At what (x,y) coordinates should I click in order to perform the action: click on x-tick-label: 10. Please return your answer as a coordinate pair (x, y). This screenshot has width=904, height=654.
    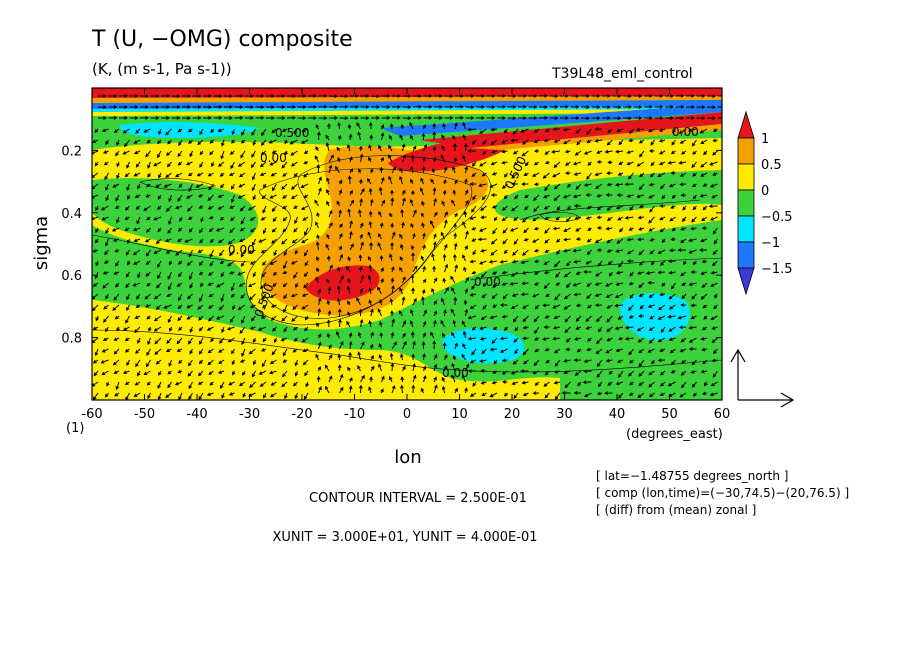
    Looking at the image, I should click on (459, 414).